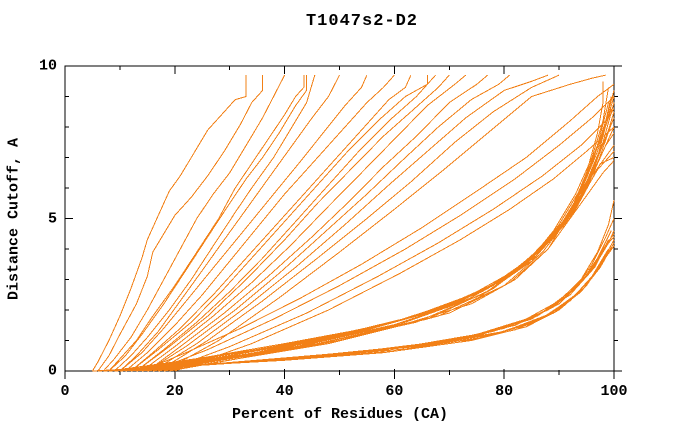 This screenshot has height=440, width=680. Describe the element at coordinates (340, 414) in the screenshot. I see `x-axis-label: Percent of Residues (CA)` at that location.